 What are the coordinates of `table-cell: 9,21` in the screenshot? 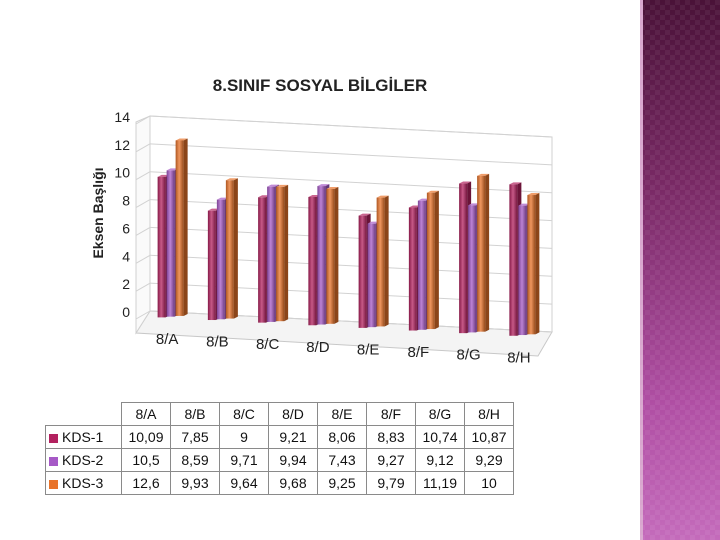 It's located at (293, 437).